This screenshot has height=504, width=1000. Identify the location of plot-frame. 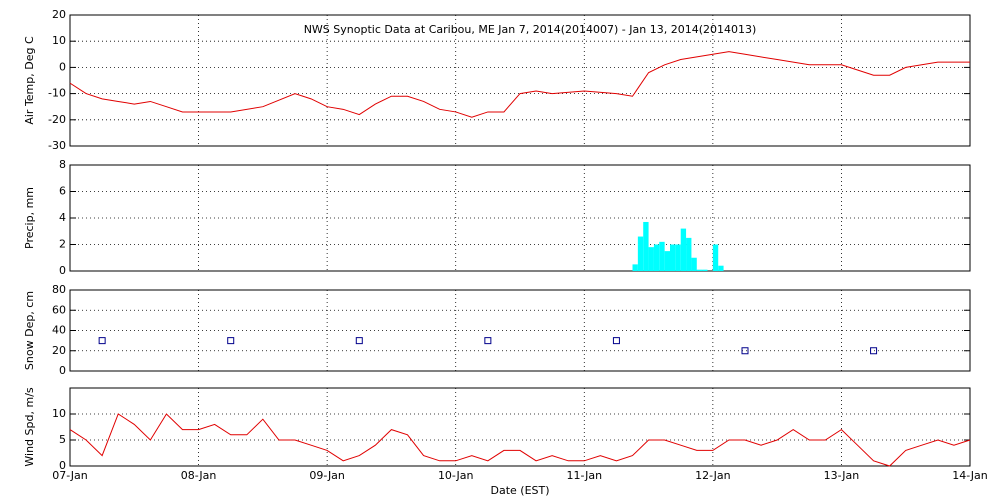
(520, 427).